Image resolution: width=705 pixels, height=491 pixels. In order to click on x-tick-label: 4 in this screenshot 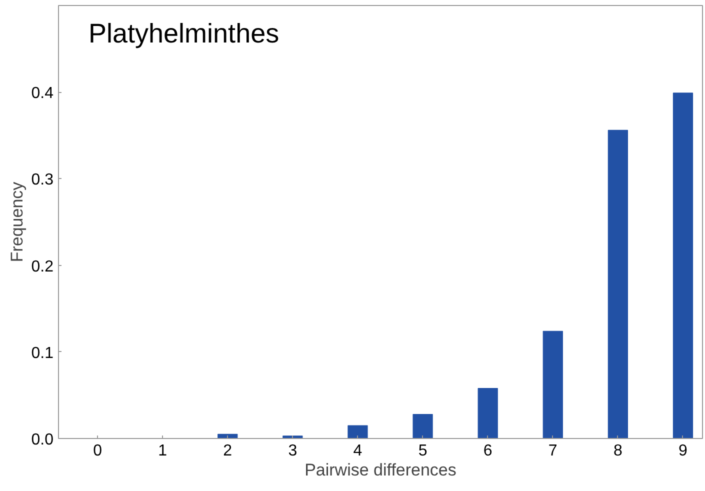, I will do `click(357, 451)`.